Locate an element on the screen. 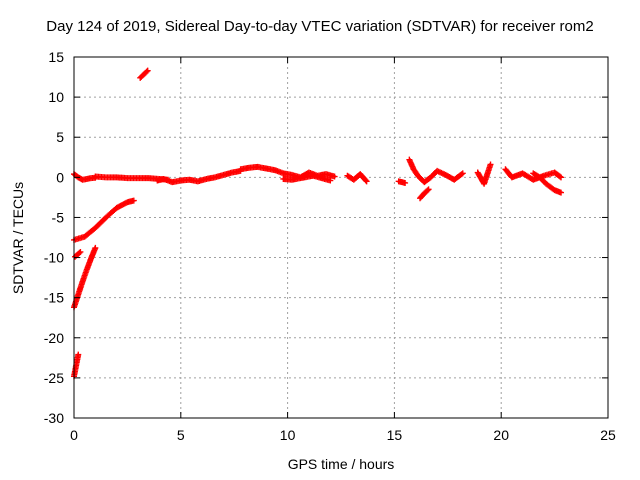  y-tick-label: -30 is located at coordinates (54, 418).